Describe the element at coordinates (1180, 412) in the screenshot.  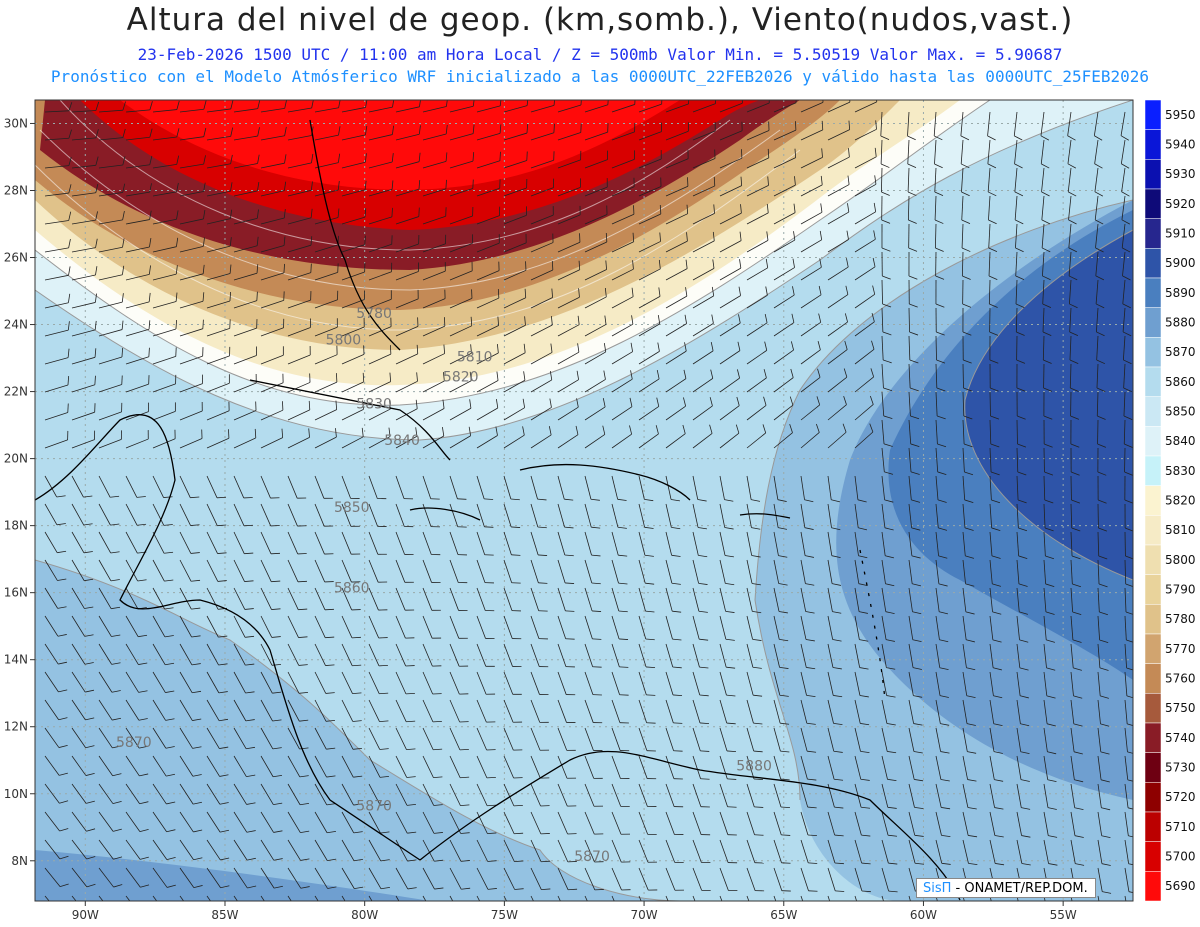
I see `colorbar-label: 5850` at that location.